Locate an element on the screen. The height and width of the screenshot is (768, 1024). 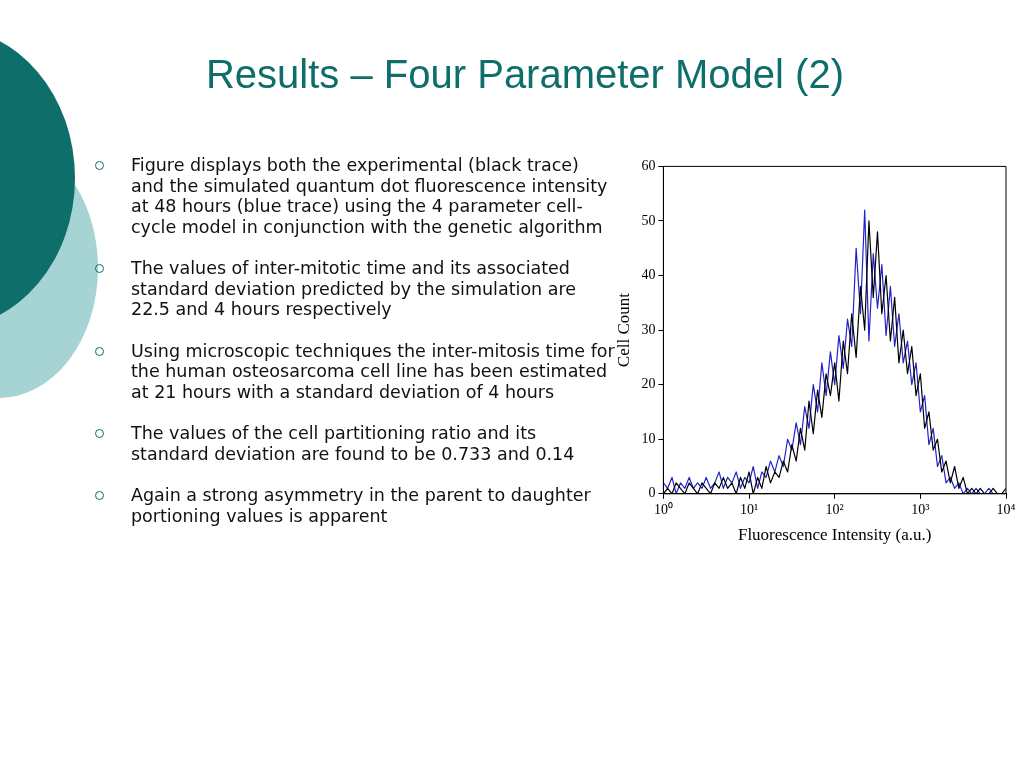
y-tick-label: 40 is located at coordinates (648, 275).